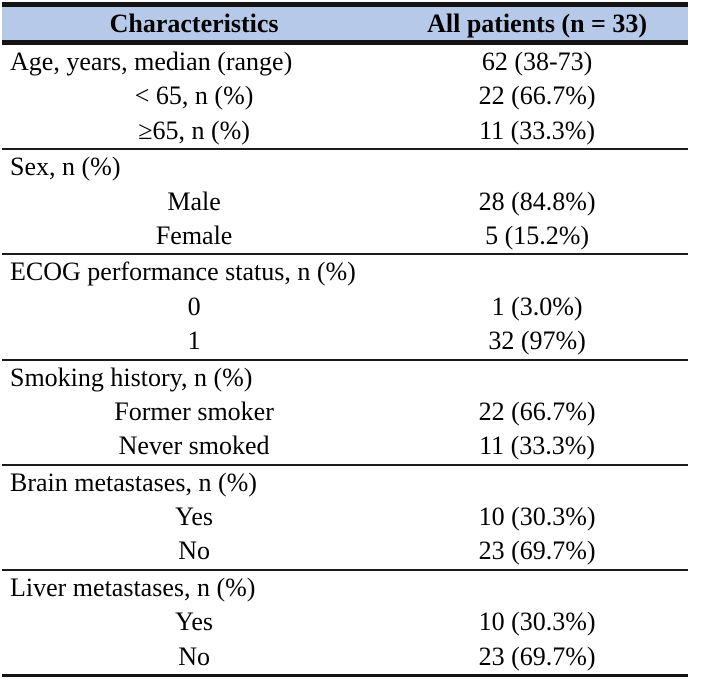 Image resolution: width=705 pixels, height=697 pixels. I want to click on row-value: 32 (97%), so click(537, 341).